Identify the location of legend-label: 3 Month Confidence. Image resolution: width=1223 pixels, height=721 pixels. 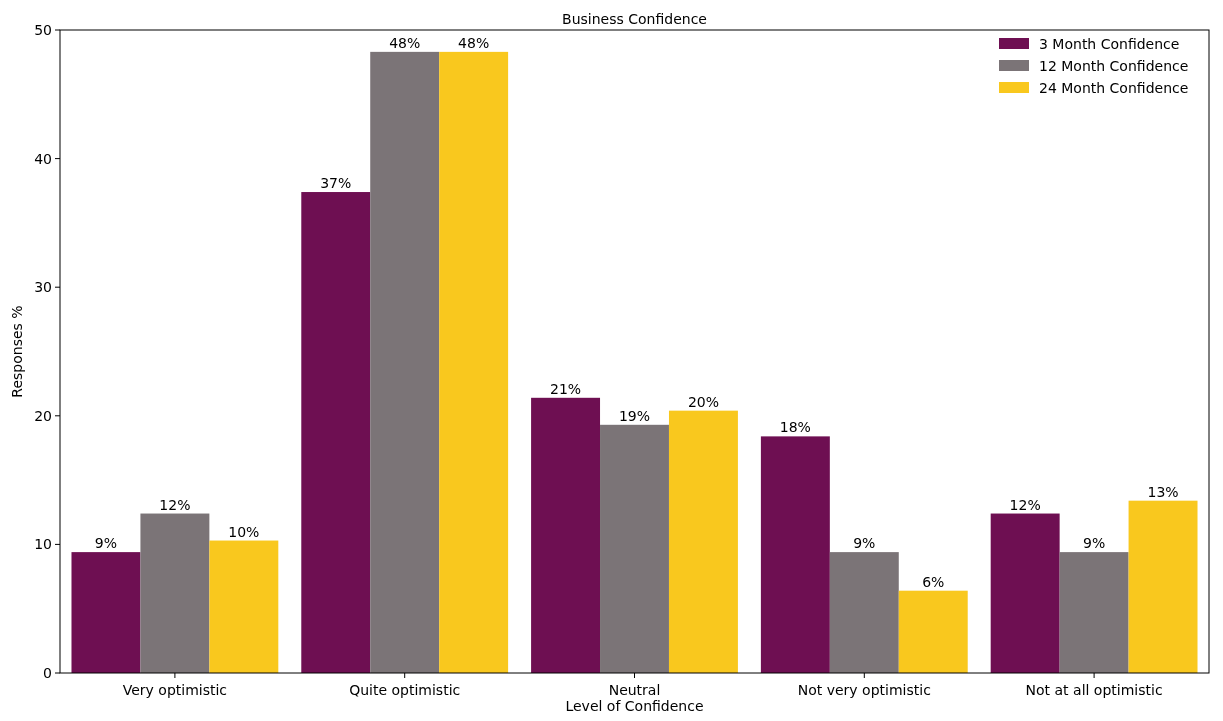
(1109, 43).